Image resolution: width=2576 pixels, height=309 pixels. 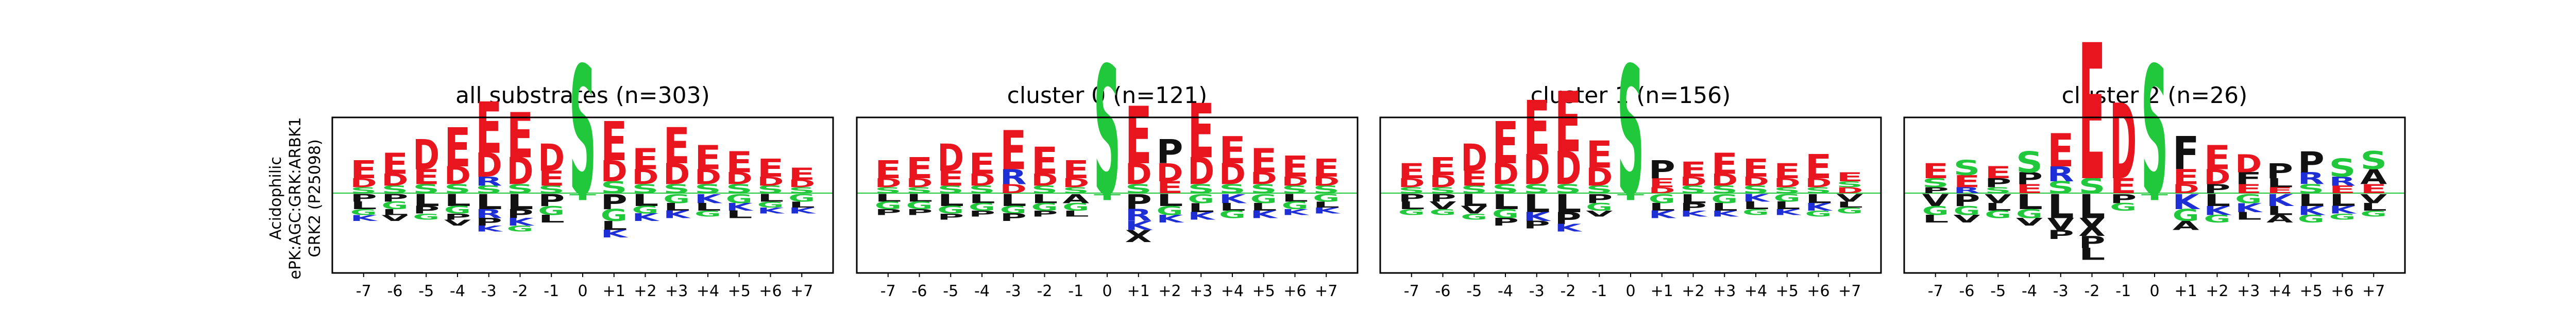 What do you see at coordinates (676, 291) in the screenshot?
I see `x-tick-label: +3` at bounding box center [676, 291].